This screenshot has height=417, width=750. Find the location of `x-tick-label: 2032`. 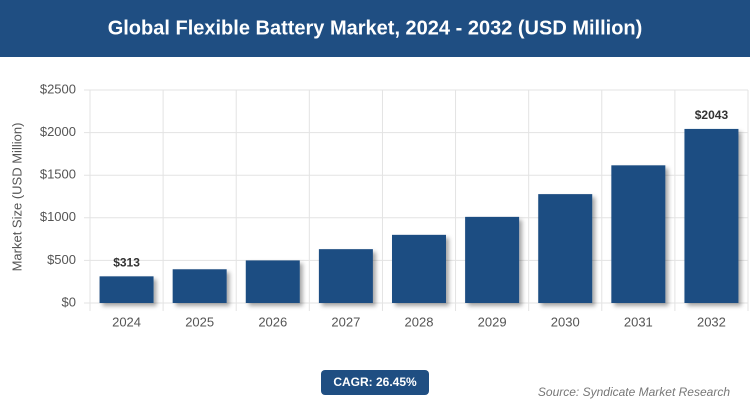

x-tick-label: 2032 is located at coordinates (711, 321).